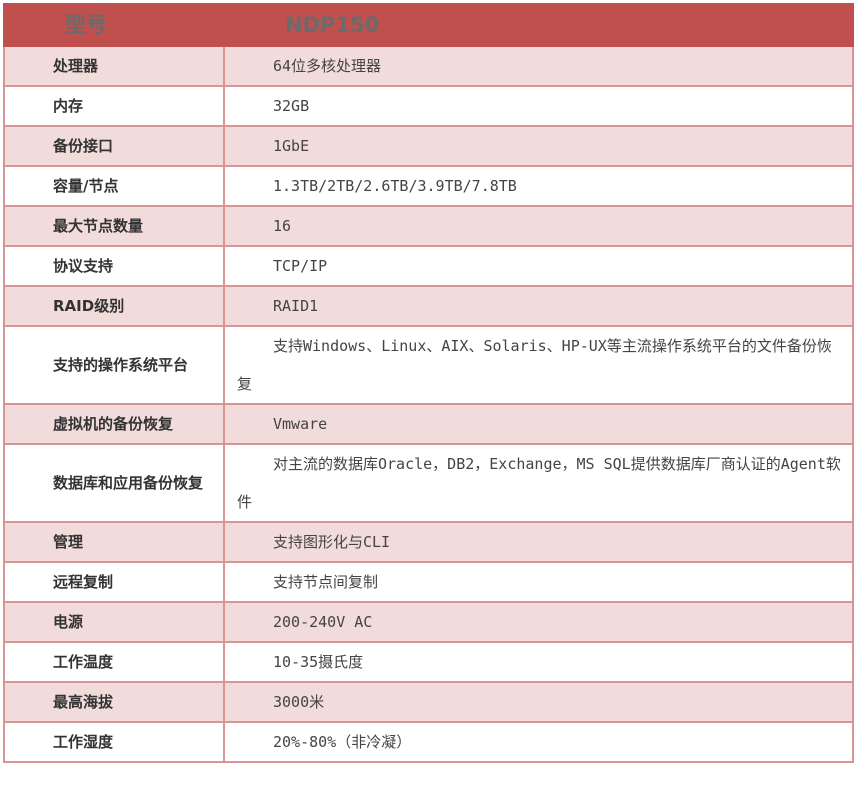 Image resolution: width=860 pixels, height=797 pixels. Describe the element at coordinates (538, 25) in the screenshot. I see `header-value: NDP150` at that location.